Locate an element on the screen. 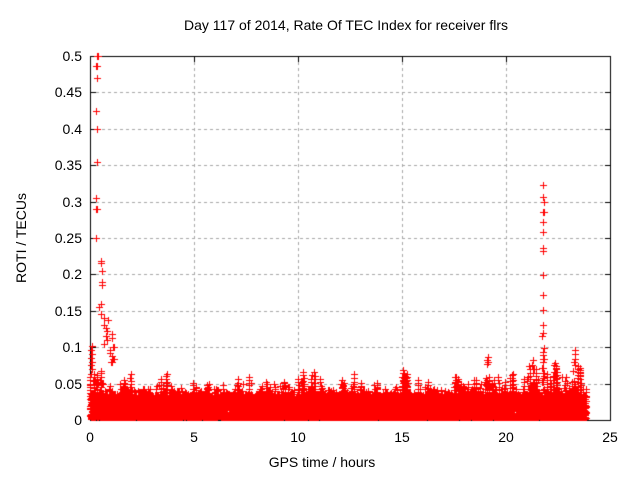 Image resolution: width=640 pixels, height=480 pixels. x-axis-label: GPS time / hours is located at coordinates (322, 462).